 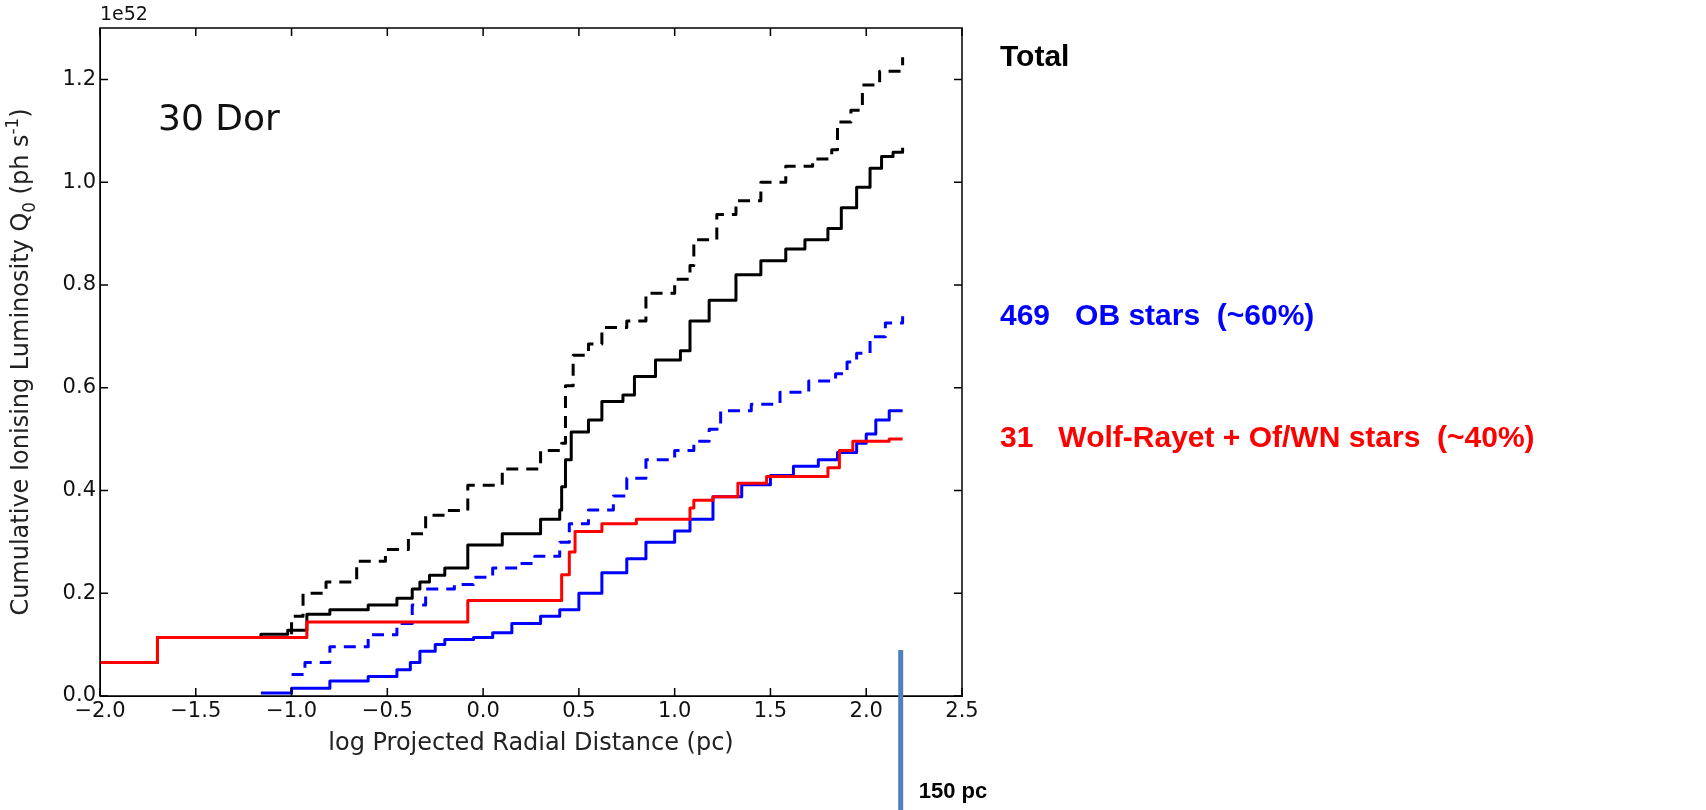 What do you see at coordinates (1157, 314) in the screenshot?
I see `text: 469 OB stars (~60%)` at bounding box center [1157, 314].